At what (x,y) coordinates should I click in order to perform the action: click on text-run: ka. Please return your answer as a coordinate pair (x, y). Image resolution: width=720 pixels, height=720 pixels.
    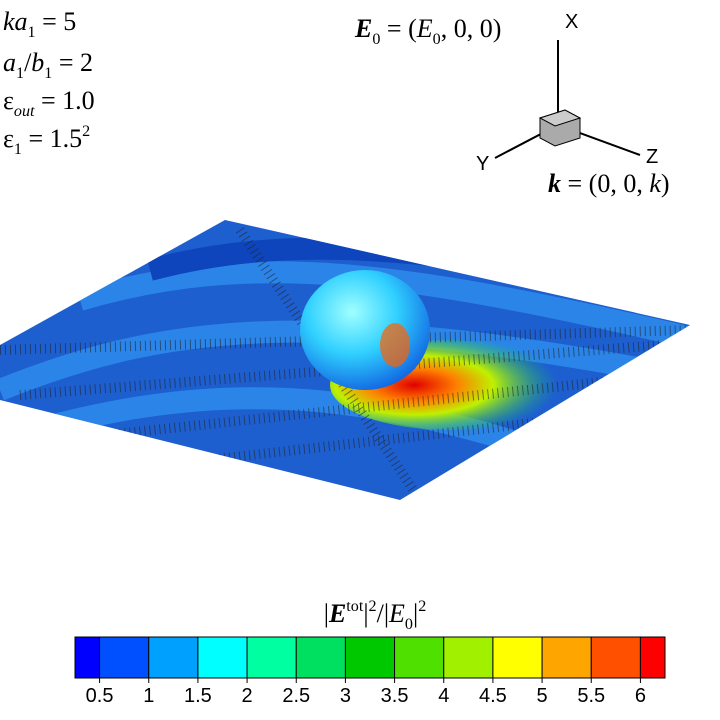
    Looking at the image, I should click on (15, 21).